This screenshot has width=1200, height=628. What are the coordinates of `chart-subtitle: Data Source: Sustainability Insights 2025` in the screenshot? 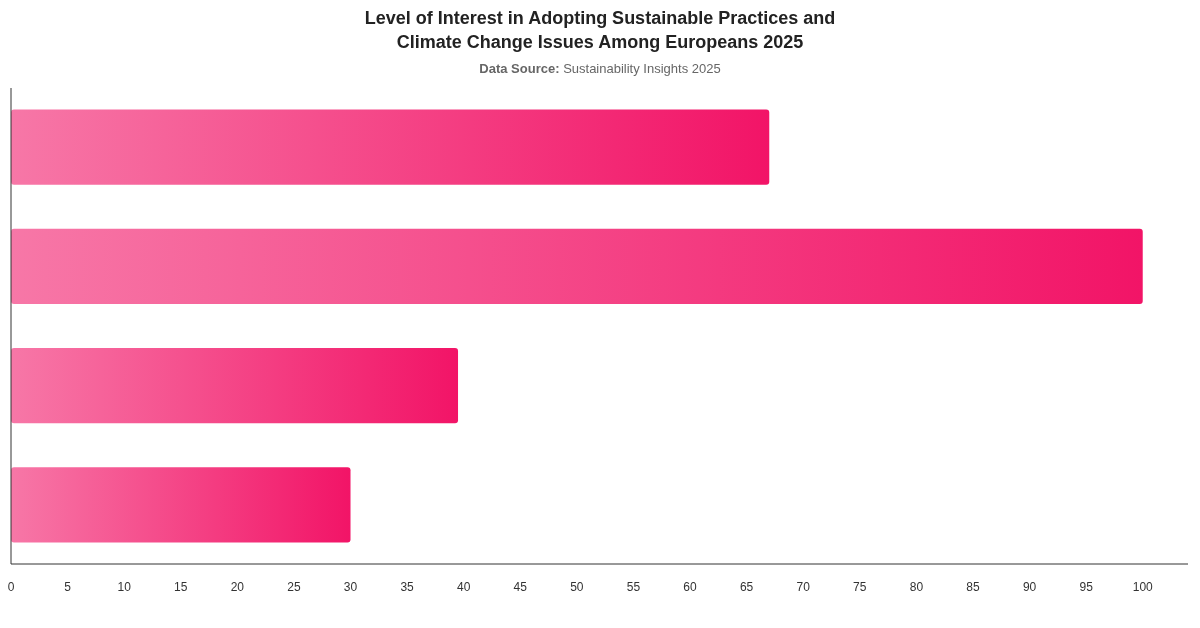 It's located at (600, 68).